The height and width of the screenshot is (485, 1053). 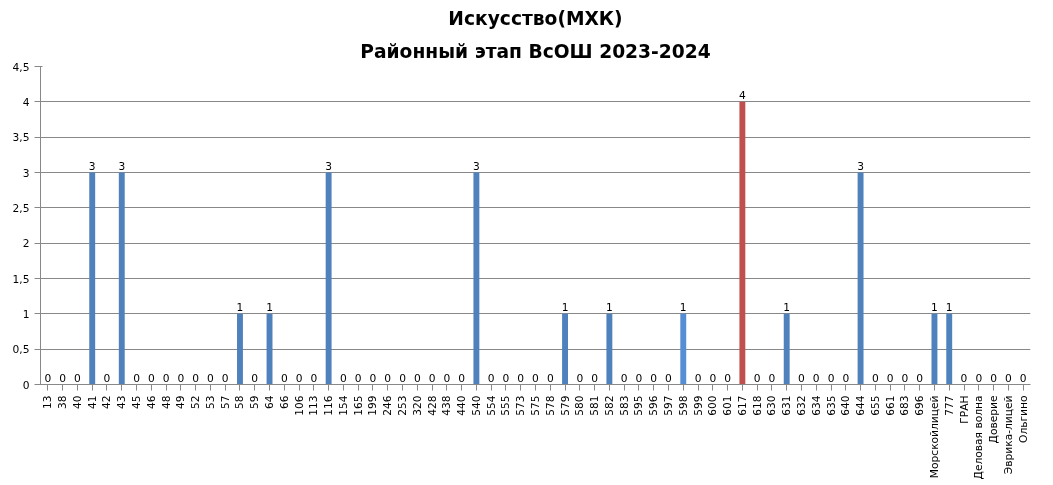 I want to click on x-tick-label: 696, so click(x=920, y=405).